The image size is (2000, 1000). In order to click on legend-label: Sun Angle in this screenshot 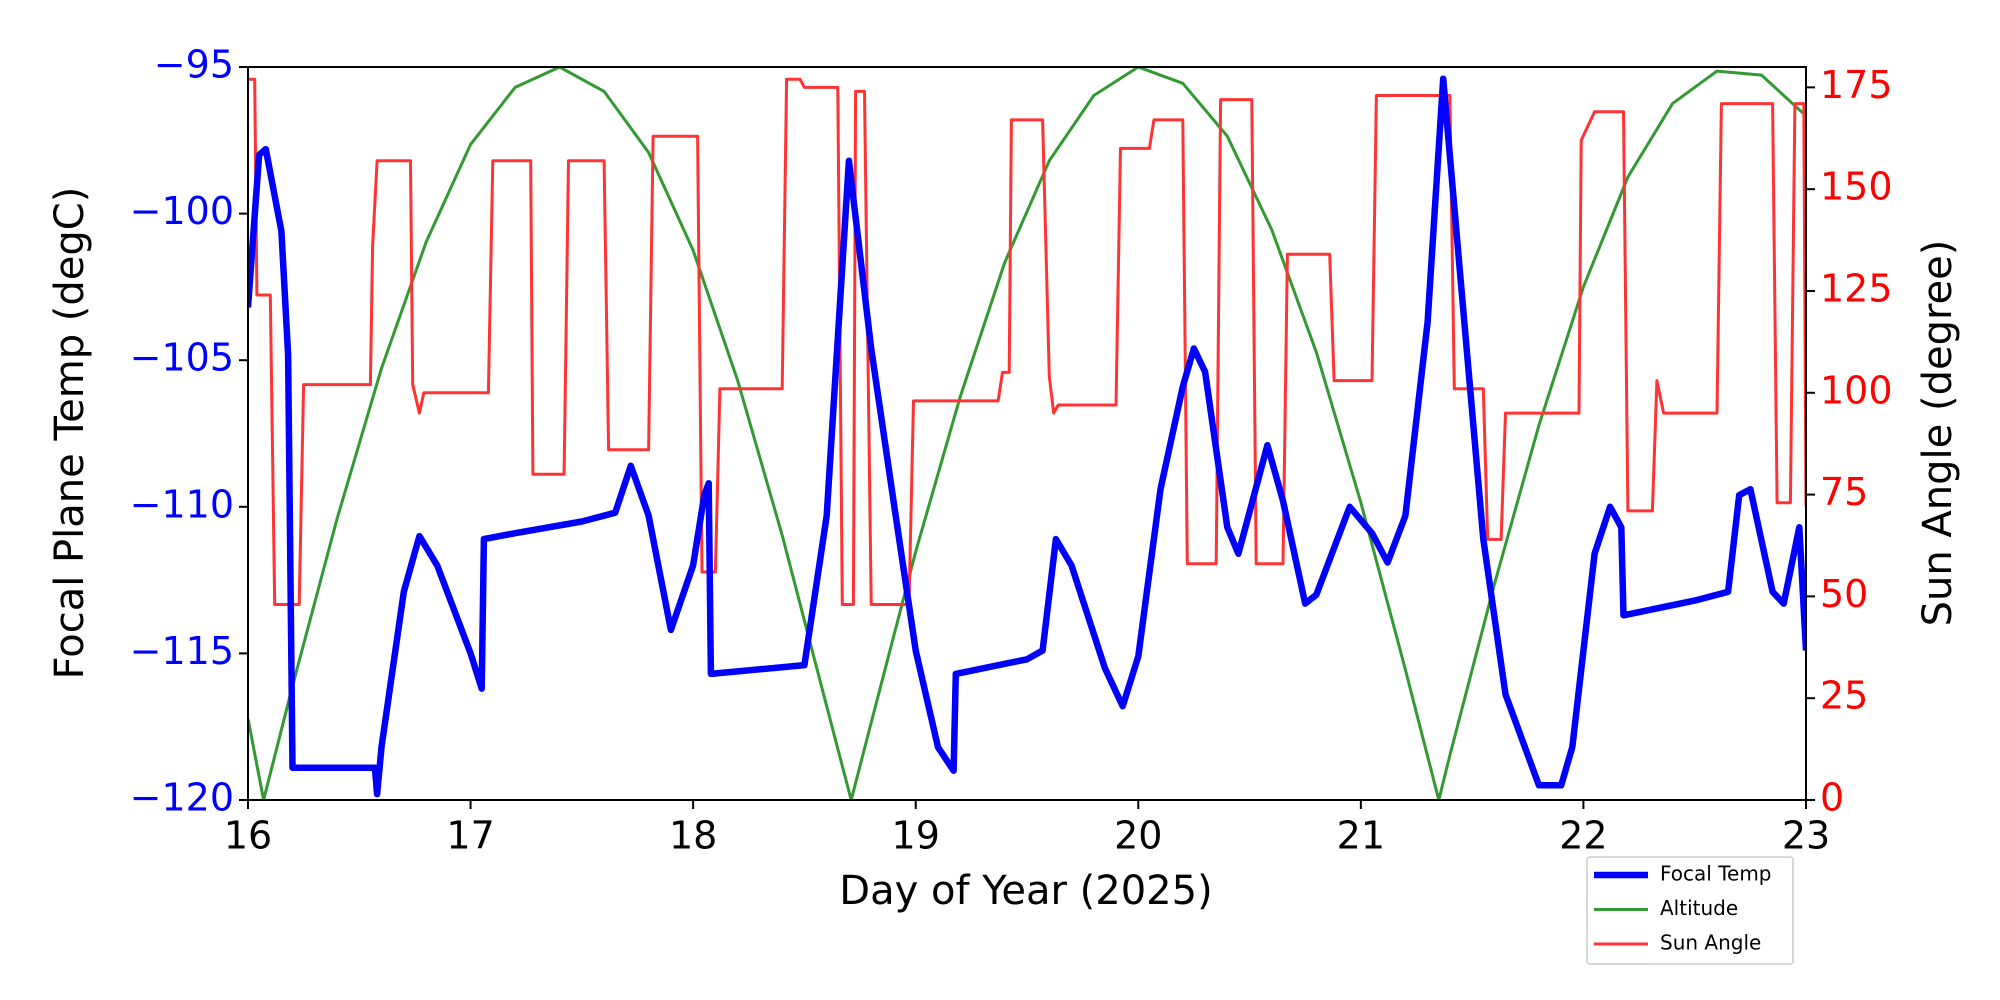, I will do `click(1710, 943)`.